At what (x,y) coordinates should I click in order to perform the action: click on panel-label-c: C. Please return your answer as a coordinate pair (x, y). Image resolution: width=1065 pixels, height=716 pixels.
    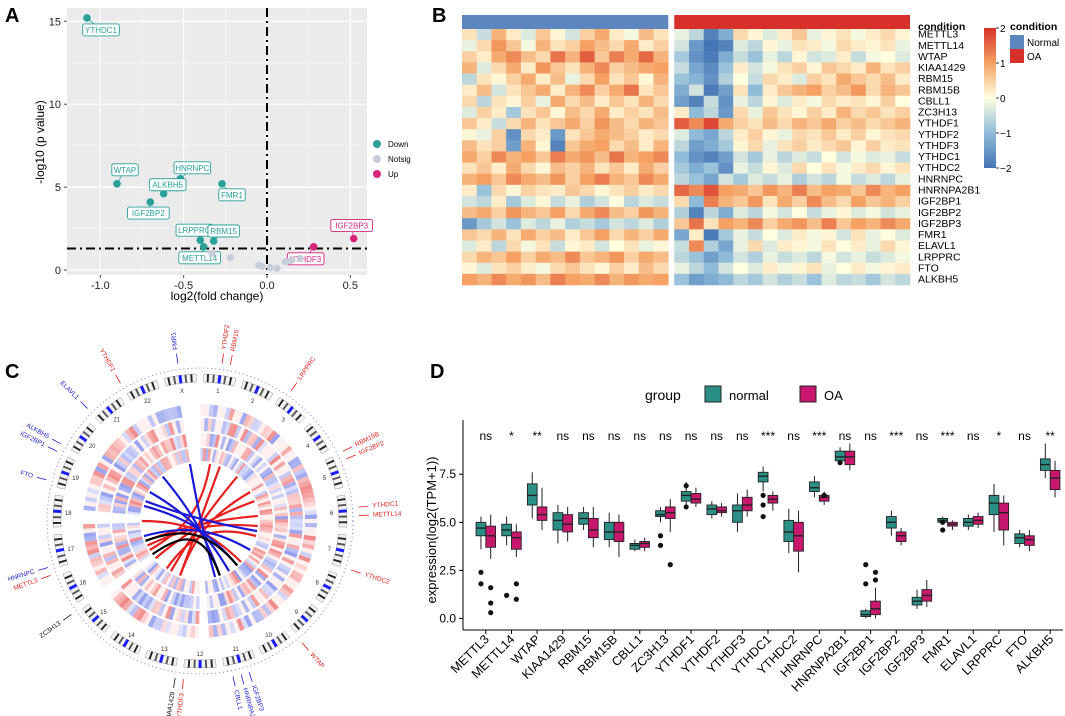
    Looking at the image, I should click on (12, 372).